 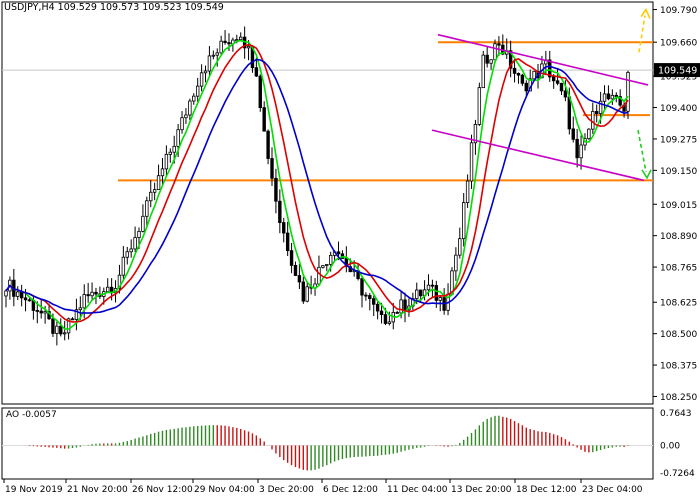 What do you see at coordinates (97, 490) in the screenshot?
I see `x-tick-label: 21 Nov 20:00` at bounding box center [97, 490].